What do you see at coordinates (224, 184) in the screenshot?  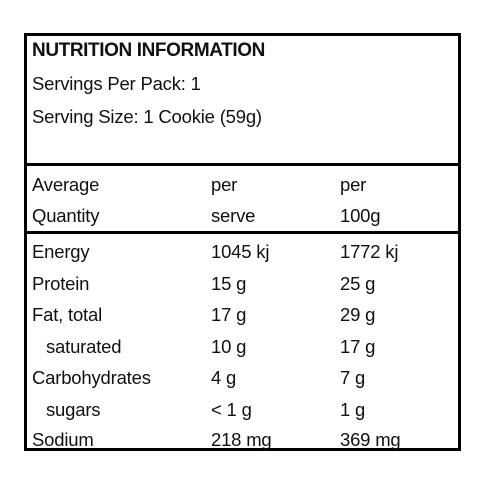 I see `column-serve-per: per` at bounding box center [224, 184].